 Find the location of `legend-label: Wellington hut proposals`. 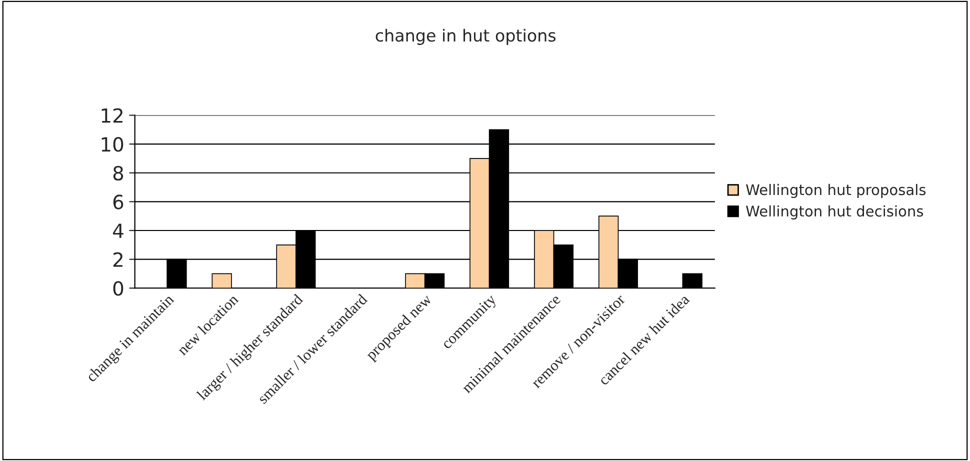

legend-label: Wellington hut proposals is located at coordinates (836, 191).